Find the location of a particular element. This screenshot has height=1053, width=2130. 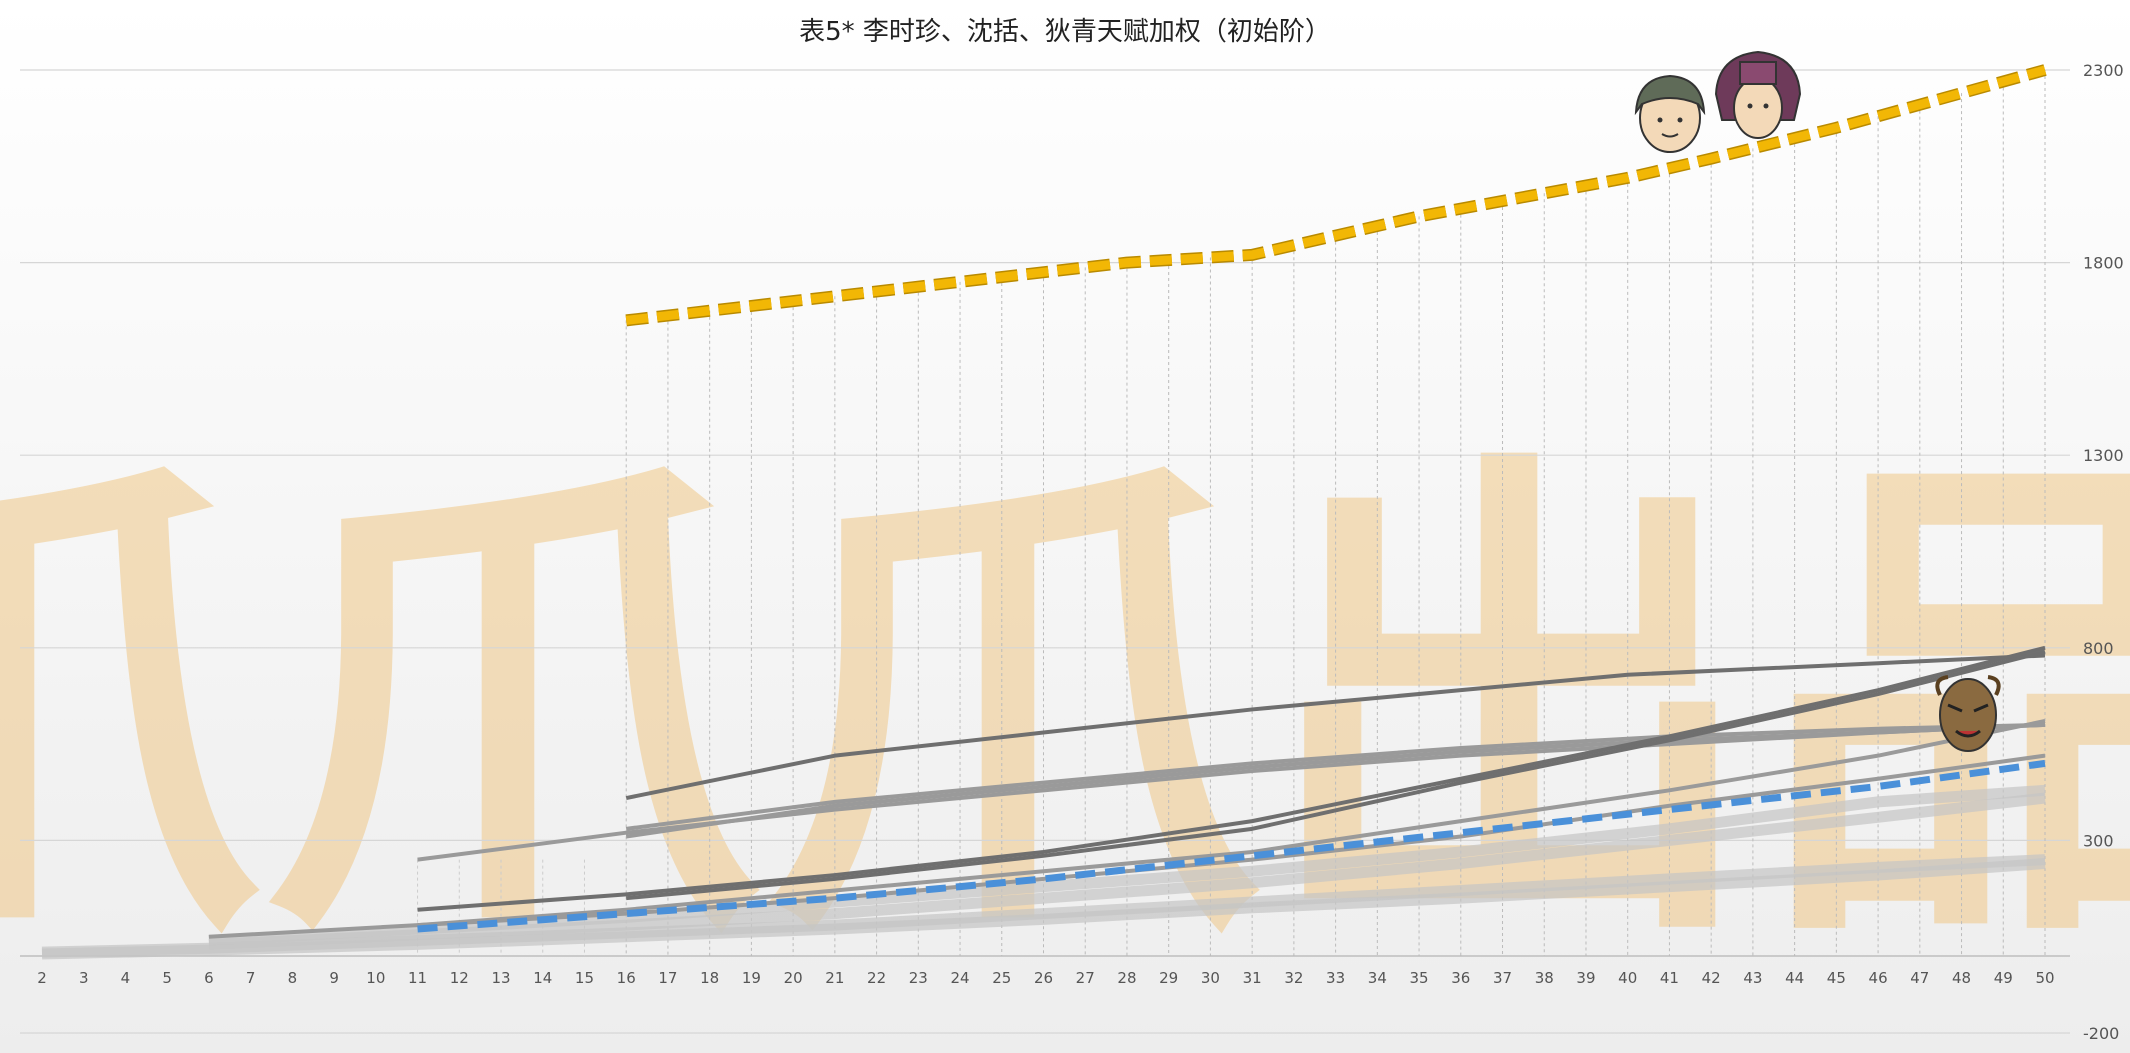

x-tick-label: 20 is located at coordinates (793, 978).